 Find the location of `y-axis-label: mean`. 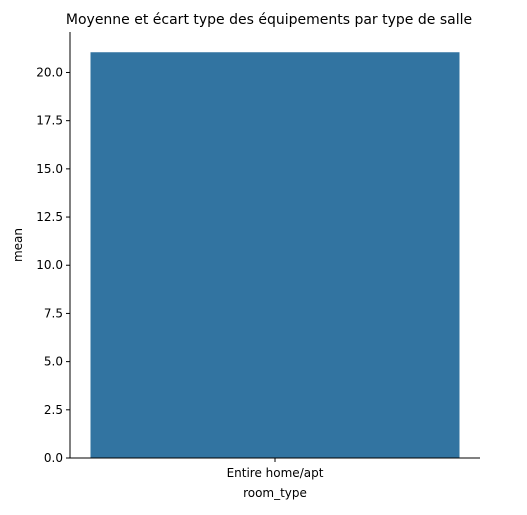

y-axis-label: mean is located at coordinates (18, 245).